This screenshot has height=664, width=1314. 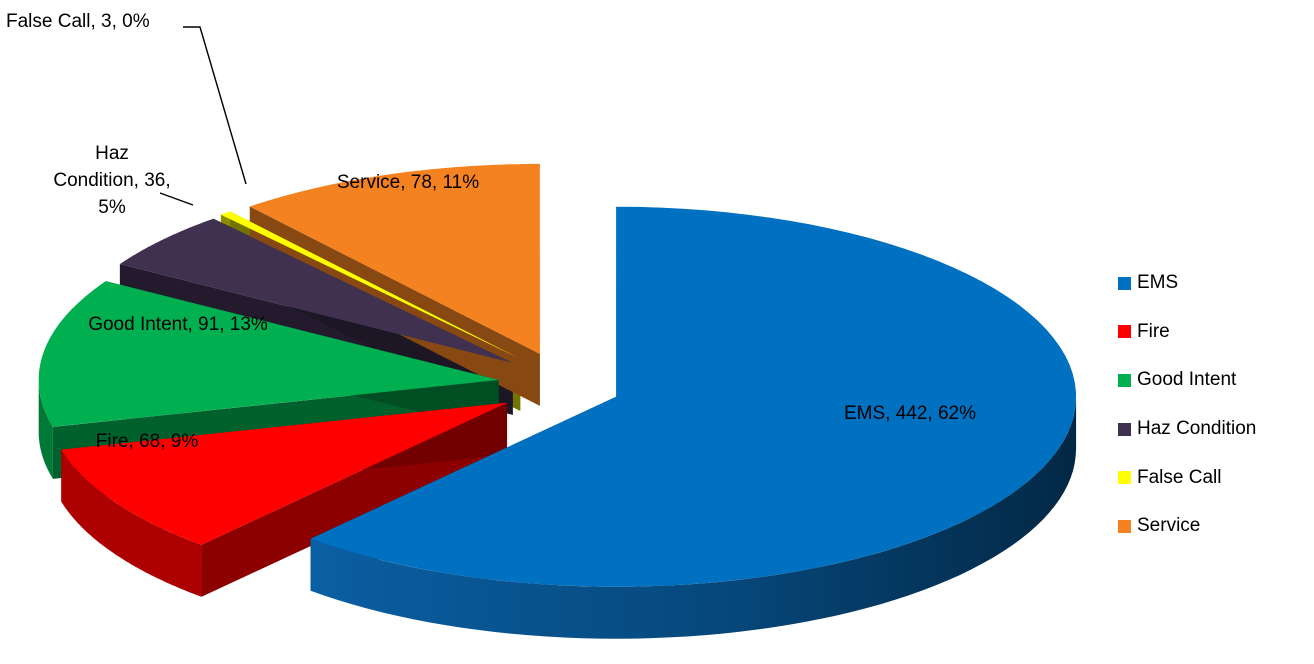 I want to click on legend-item-service: Service, so click(x=1187, y=526).